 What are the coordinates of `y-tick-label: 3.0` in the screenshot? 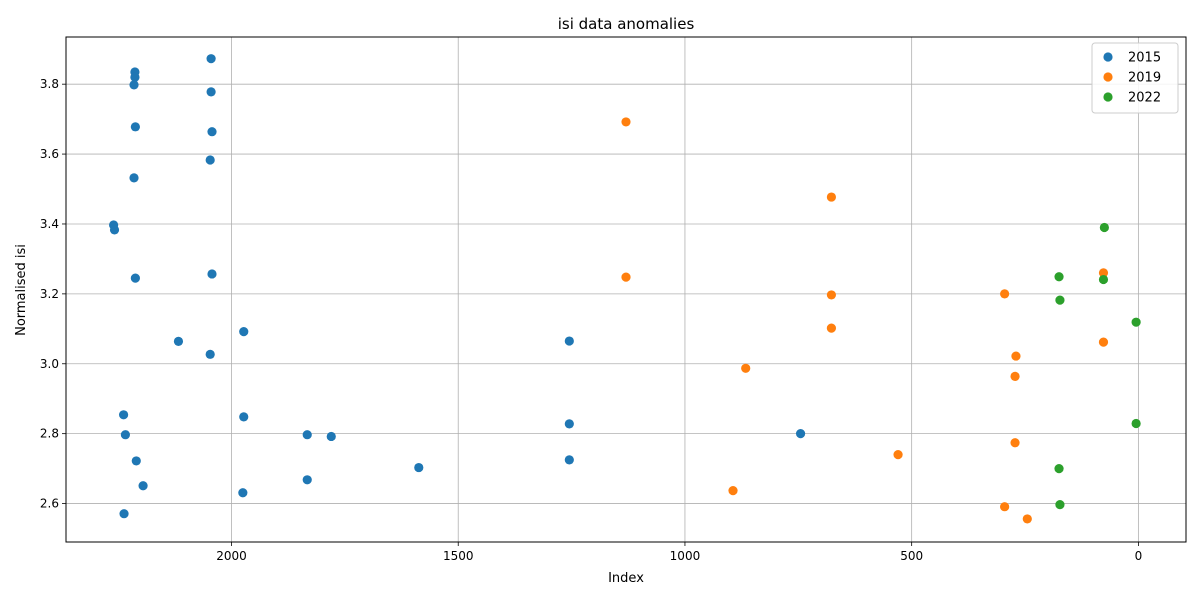 It's located at (49, 364).